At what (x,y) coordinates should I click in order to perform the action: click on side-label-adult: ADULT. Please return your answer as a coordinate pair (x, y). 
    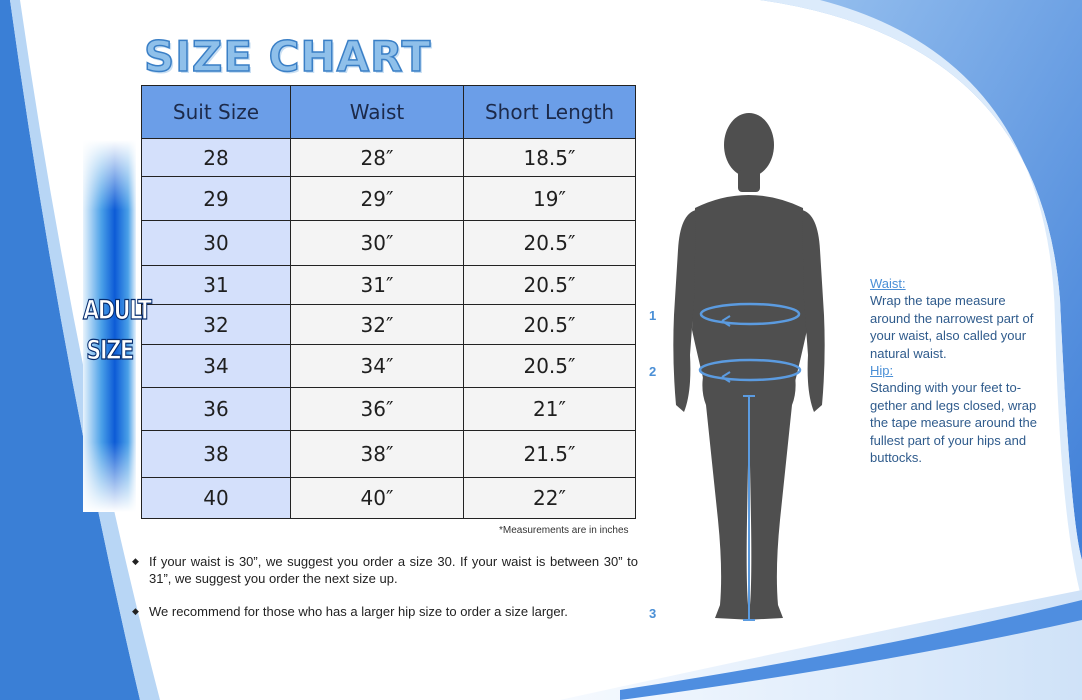
    Looking at the image, I should click on (118, 309).